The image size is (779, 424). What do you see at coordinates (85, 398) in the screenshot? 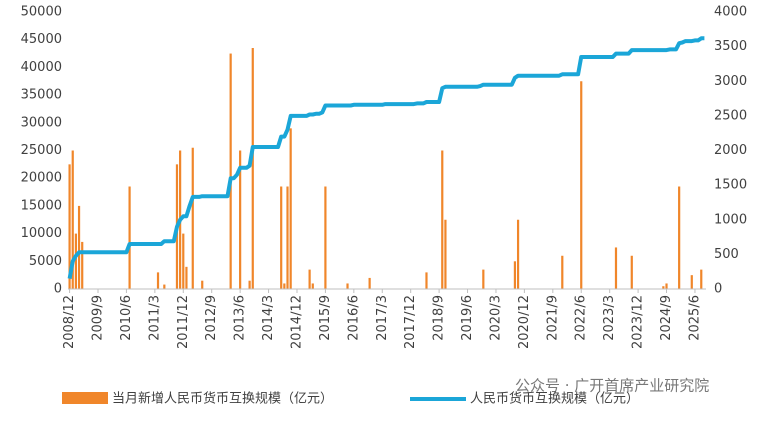
I see `legend-swatch` at bounding box center [85, 398].